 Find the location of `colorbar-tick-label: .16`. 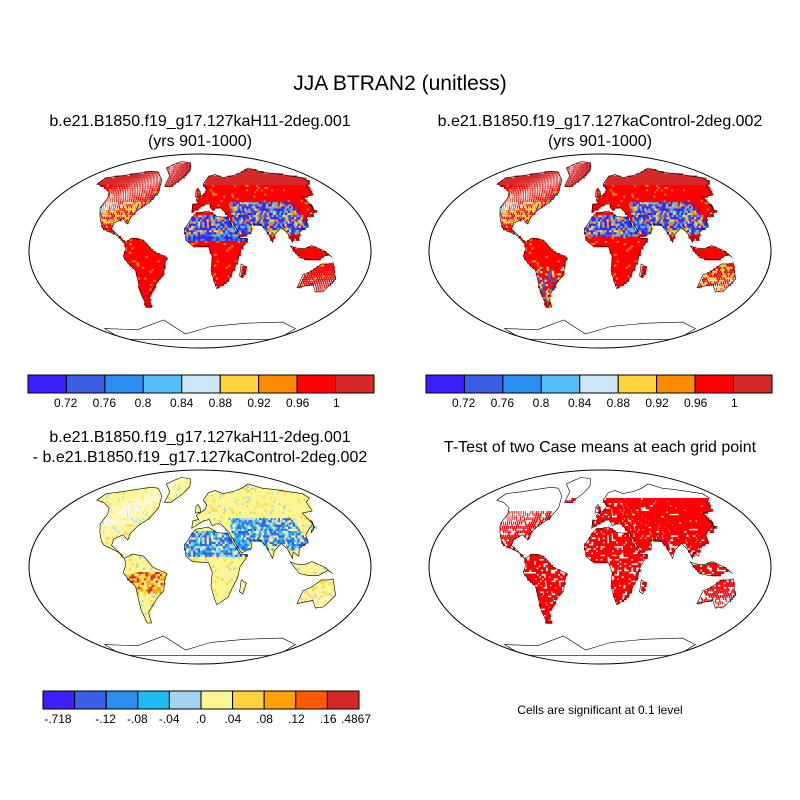

colorbar-tick-label: .16 is located at coordinates (328, 719).